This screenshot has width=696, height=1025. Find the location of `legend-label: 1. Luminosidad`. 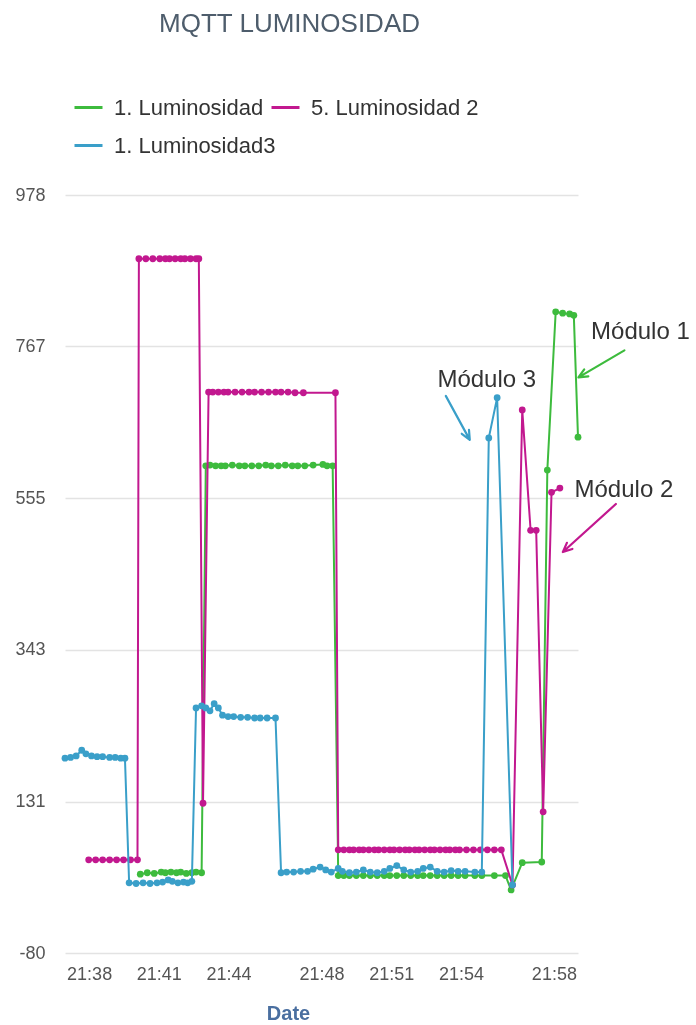

legend-label: 1. Luminosidad is located at coordinates (189, 107).